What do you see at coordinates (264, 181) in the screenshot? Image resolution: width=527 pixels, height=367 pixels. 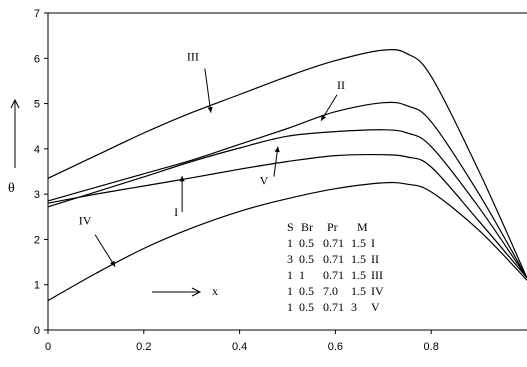 I see `annotation-label: V` at bounding box center [264, 181].